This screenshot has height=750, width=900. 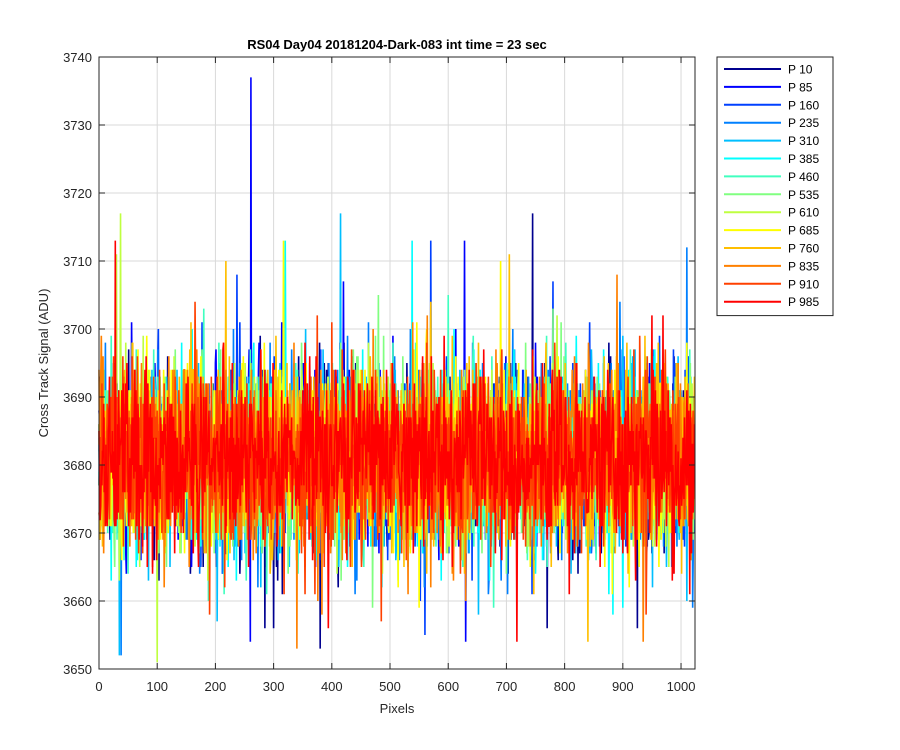 I want to click on x-tick-label: 700, so click(x=507, y=686).